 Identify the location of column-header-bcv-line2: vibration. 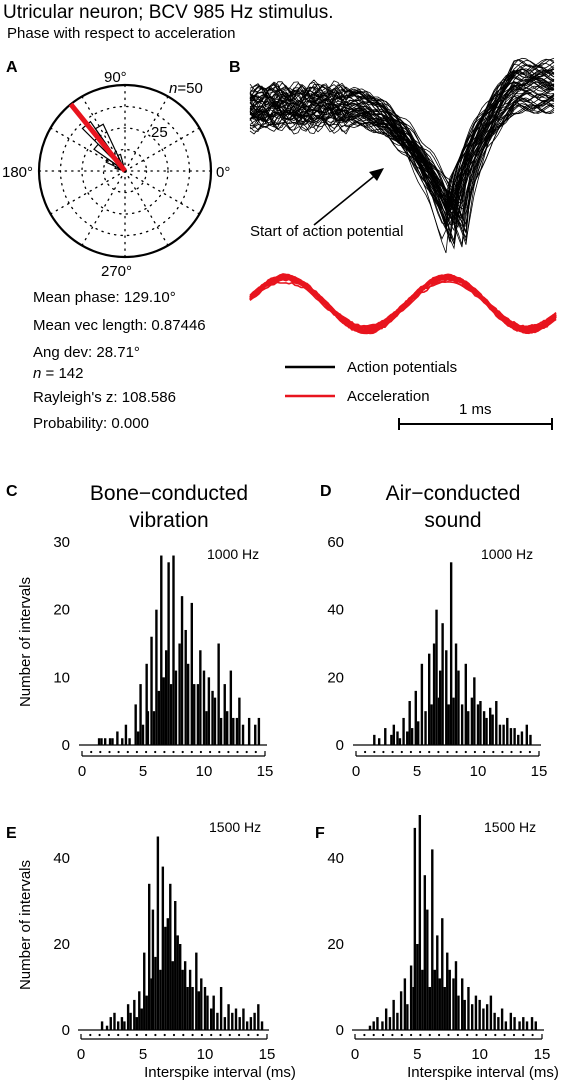
(168, 520).